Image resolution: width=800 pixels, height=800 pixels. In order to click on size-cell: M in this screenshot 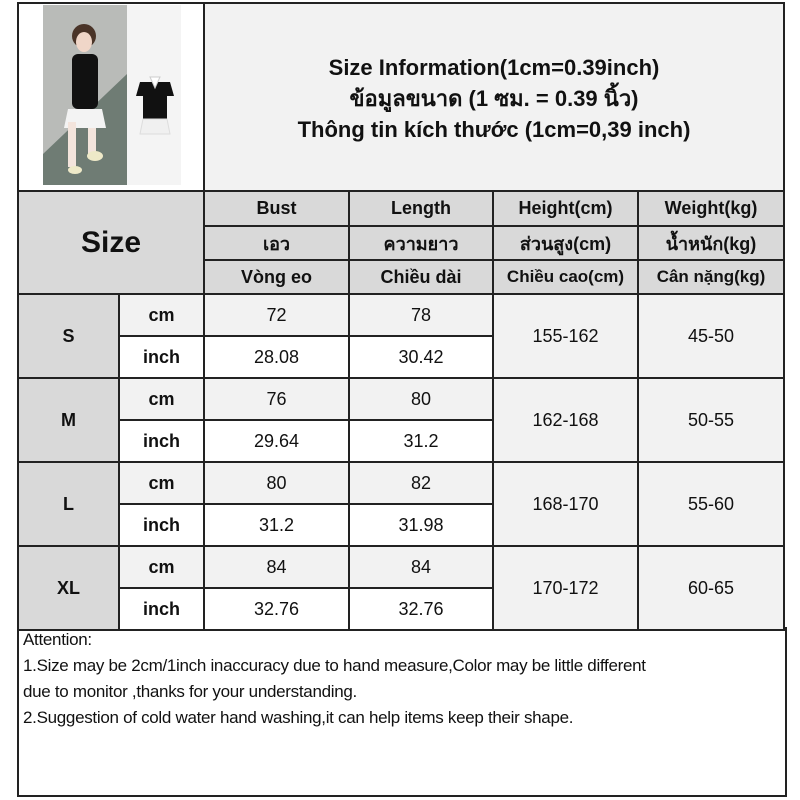, I will do `click(68, 420)`.